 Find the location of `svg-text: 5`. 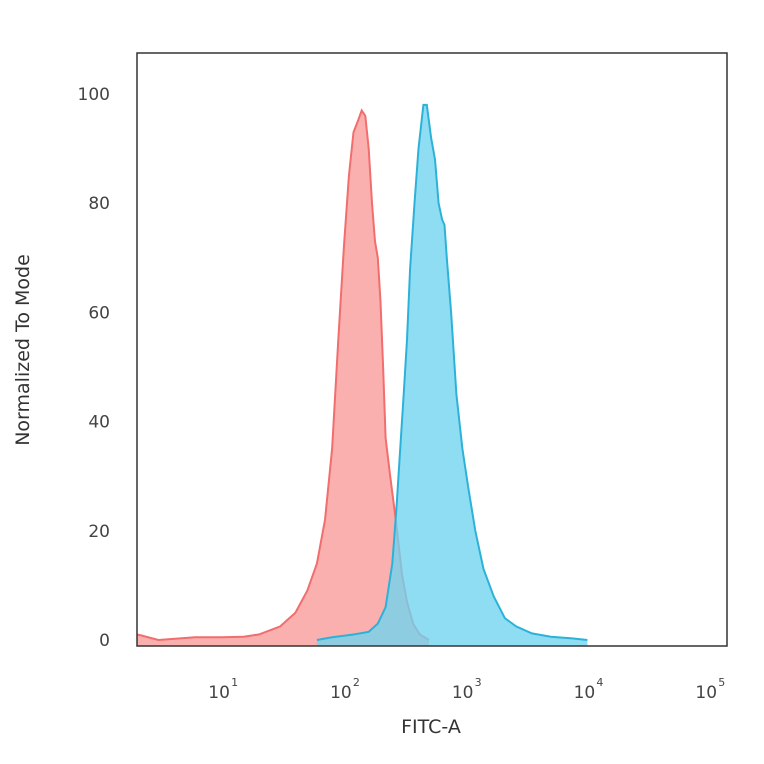

svg-text: 5 is located at coordinates (721, 682).